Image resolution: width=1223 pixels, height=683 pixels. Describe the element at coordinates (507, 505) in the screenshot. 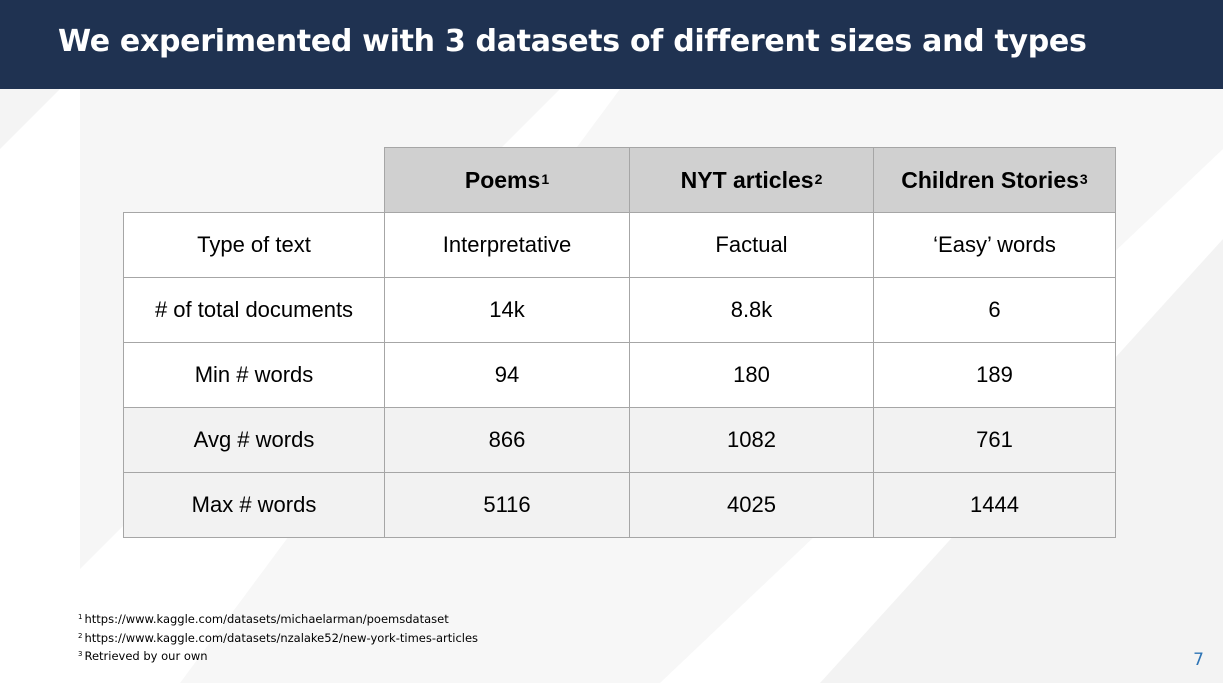

I see `table-cell: 5116` at that location.